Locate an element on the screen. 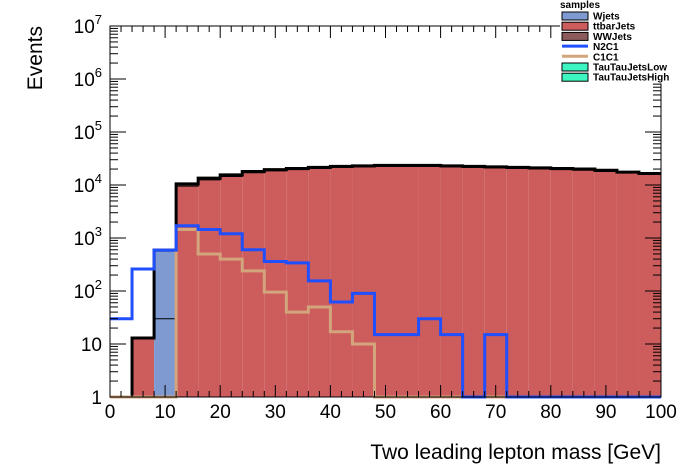 This screenshot has height=472, width=696. legend-label: Wjets is located at coordinates (606, 17).